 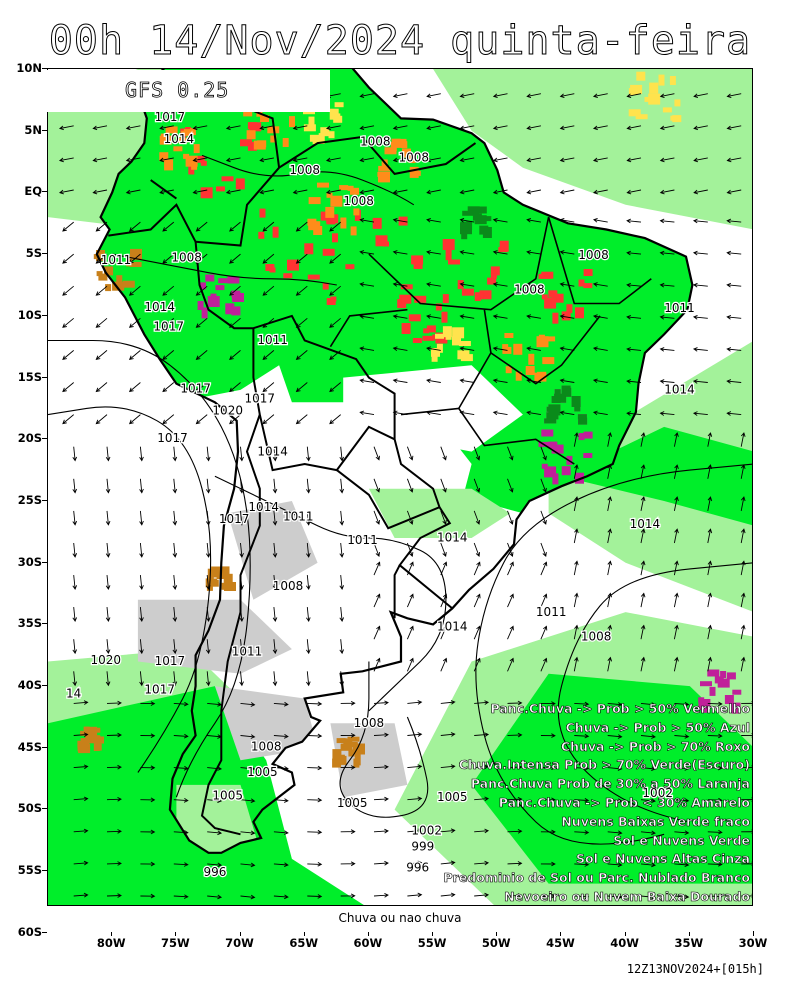 I want to click on lat-label: 5S, so click(x=33, y=253).